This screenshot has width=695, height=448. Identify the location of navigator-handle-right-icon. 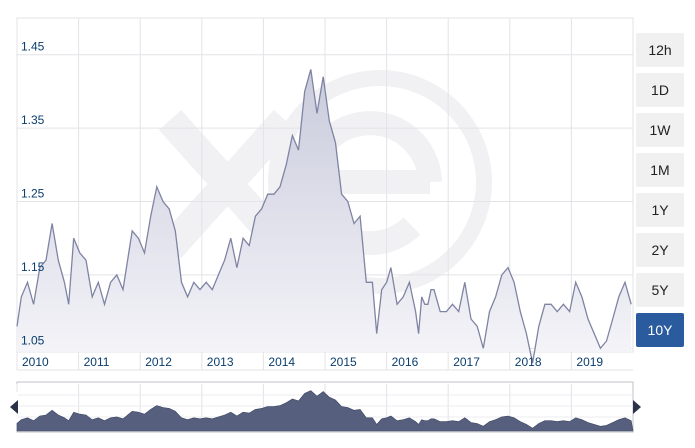
(637, 407).